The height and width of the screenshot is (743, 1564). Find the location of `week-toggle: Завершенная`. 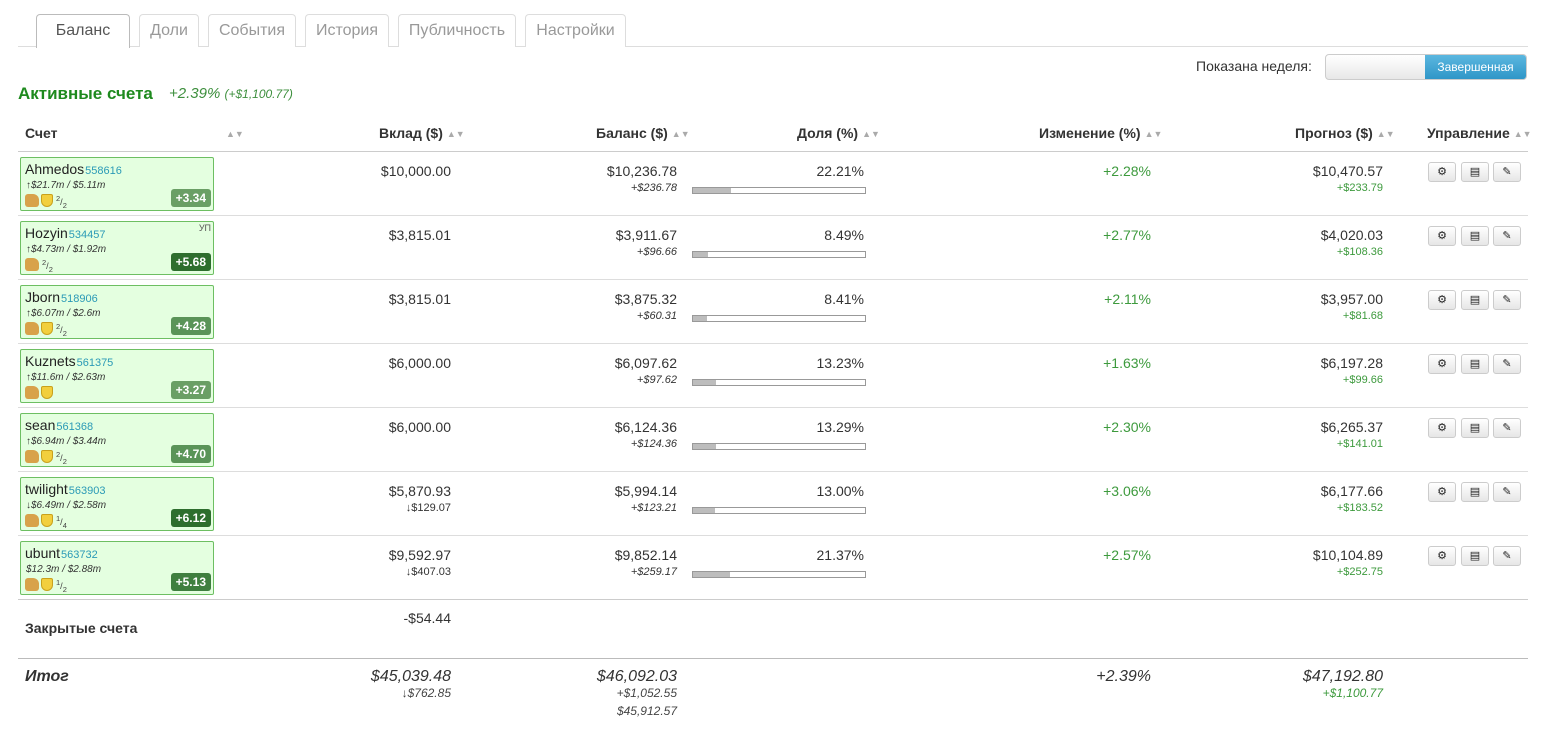

week-toggle: Завершенная is located at coordinates (1426, 67).